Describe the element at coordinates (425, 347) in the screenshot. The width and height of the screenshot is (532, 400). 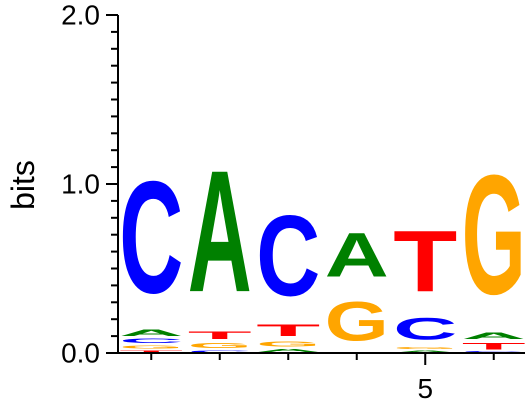
I see `logo-letter-G-pos5: G` at that location.